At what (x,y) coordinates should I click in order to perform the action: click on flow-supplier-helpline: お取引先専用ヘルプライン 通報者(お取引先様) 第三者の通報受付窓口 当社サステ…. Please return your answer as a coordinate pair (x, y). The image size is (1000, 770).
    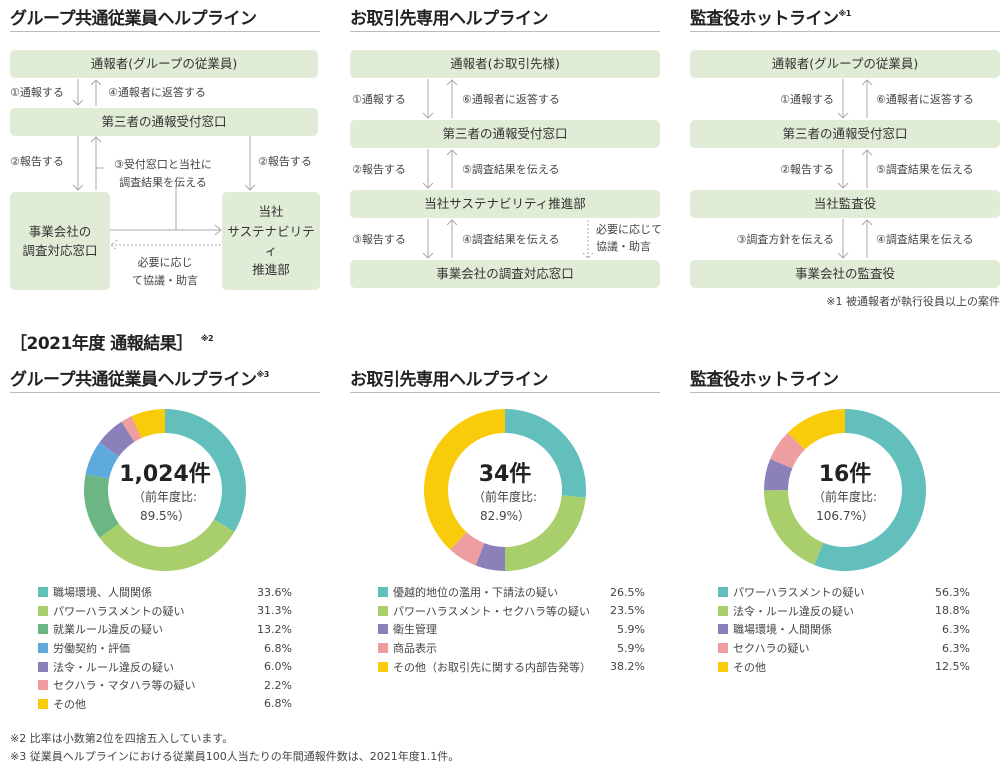
    Looking at the image, I should click on (506, 150).